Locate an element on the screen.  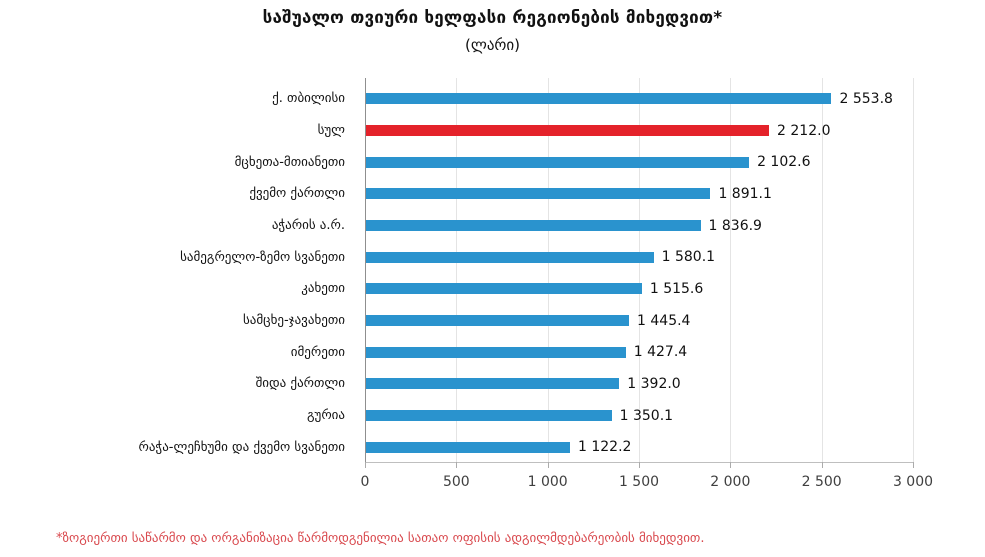
value-label: 2 102.6 is located at coordinates (784, 162).